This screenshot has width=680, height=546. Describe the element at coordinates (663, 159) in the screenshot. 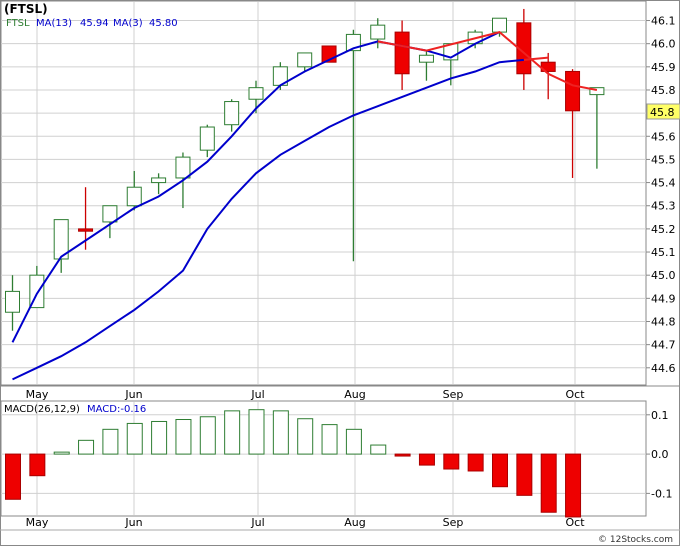

I see `price-tick-label: 45.5` at that location.